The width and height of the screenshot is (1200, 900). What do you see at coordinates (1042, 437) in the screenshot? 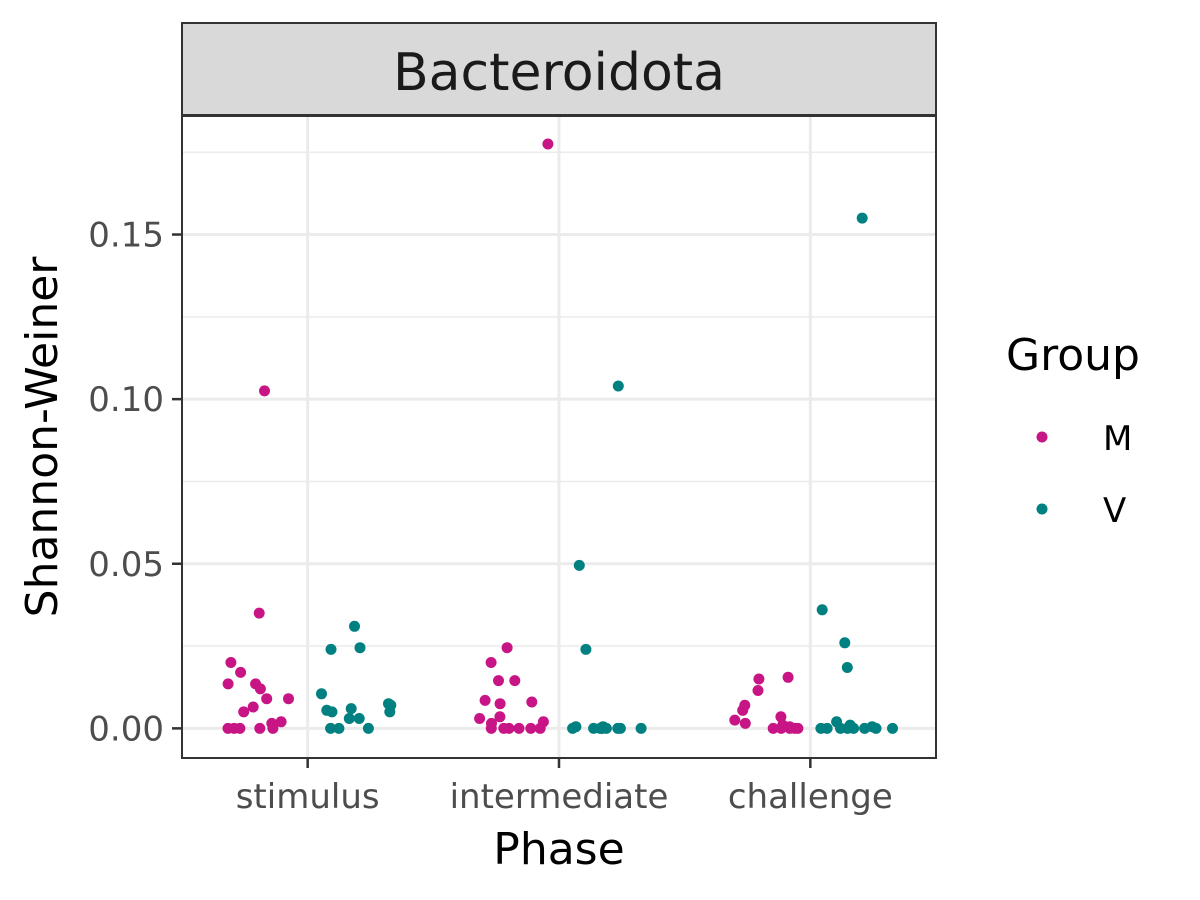
I see `legend-marker-m` at bounding box center [1042, 437].